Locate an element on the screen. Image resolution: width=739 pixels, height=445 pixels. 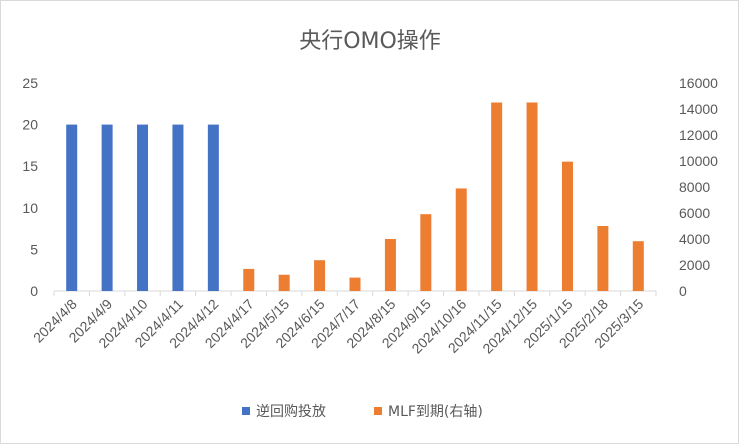
y-right-tick-label: 4000 is located at coordinates (694, 239).